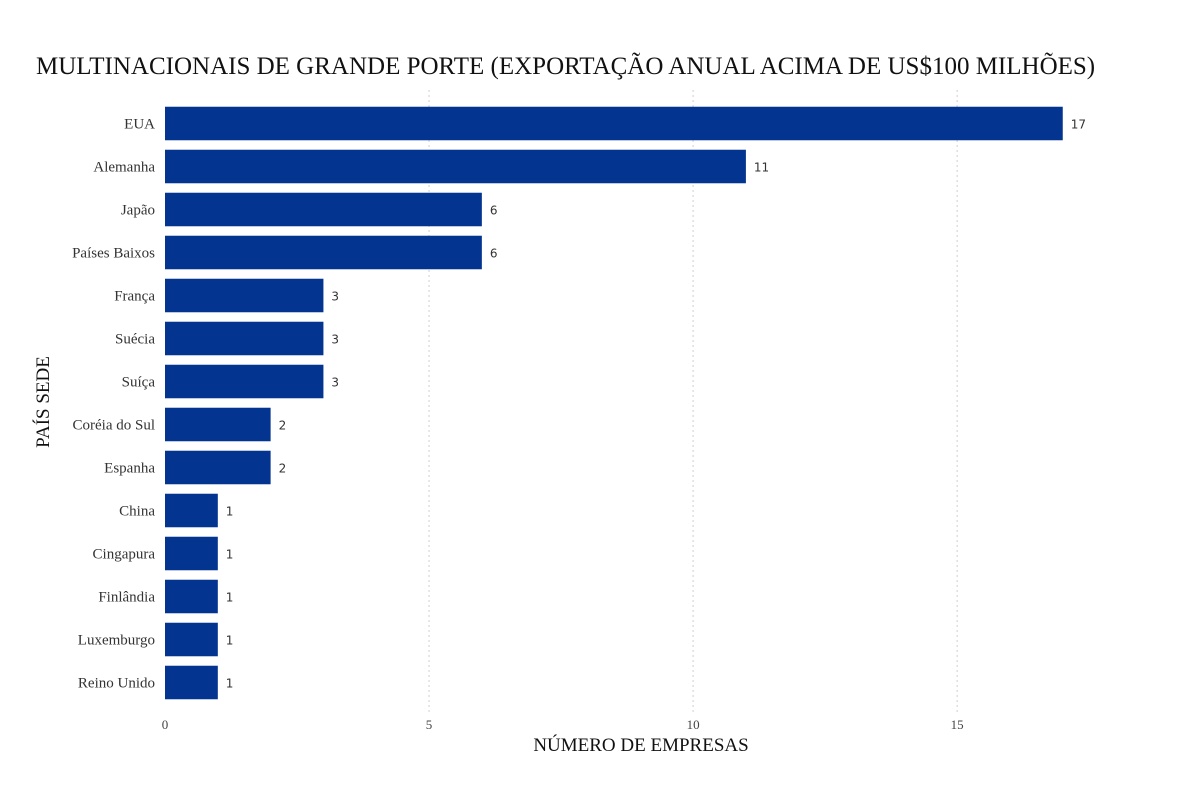 This screenshot has height=800, width=1200. I want to click on y-axis-title: PAÍS SEDE, so click(43, 402).